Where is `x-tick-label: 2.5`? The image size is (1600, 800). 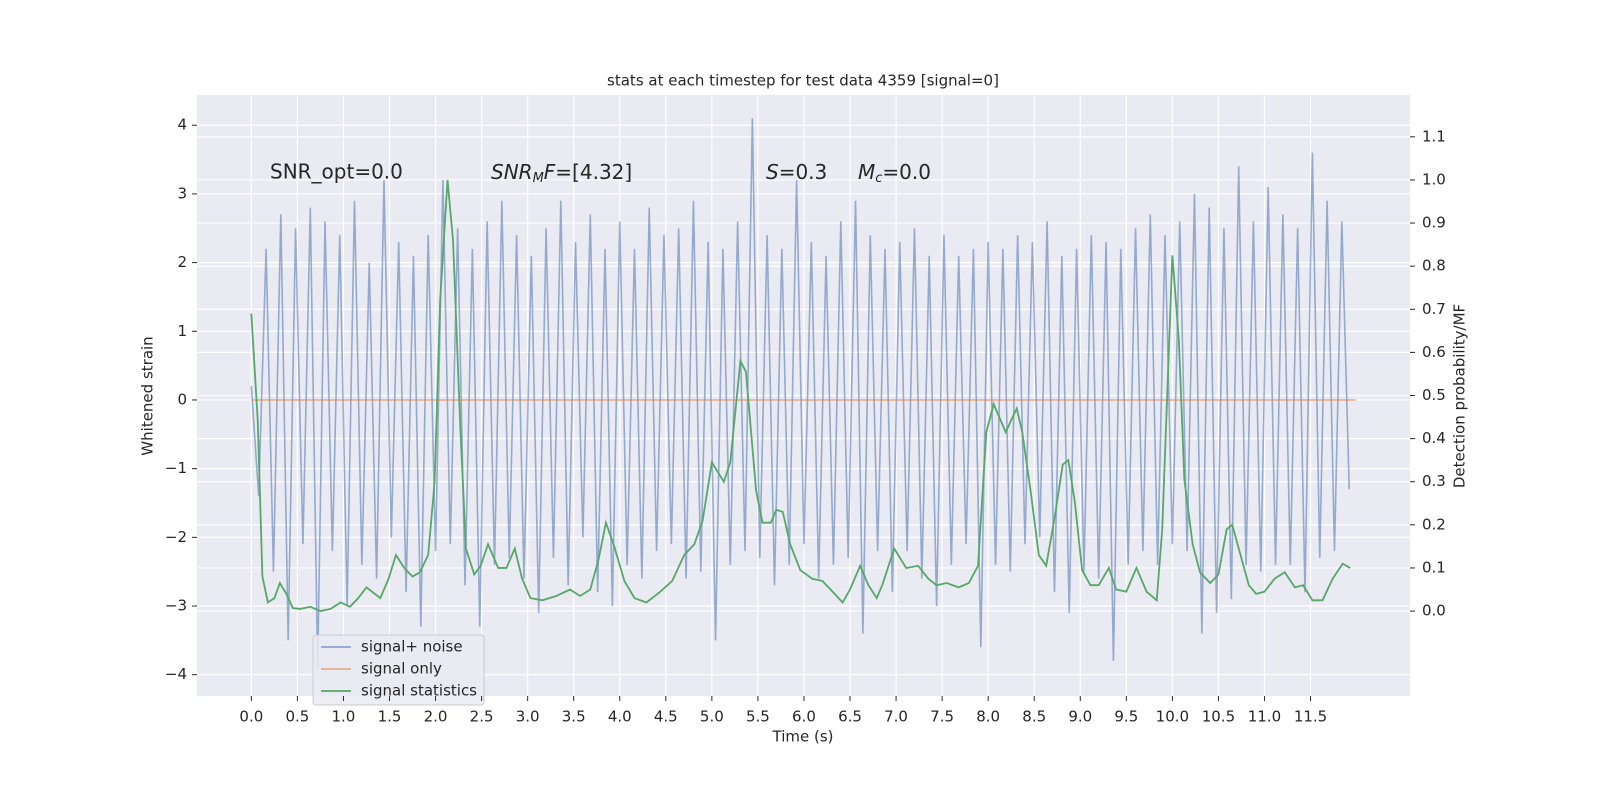
x-tick-label: 2.5 is located at coordinates (482, 717).